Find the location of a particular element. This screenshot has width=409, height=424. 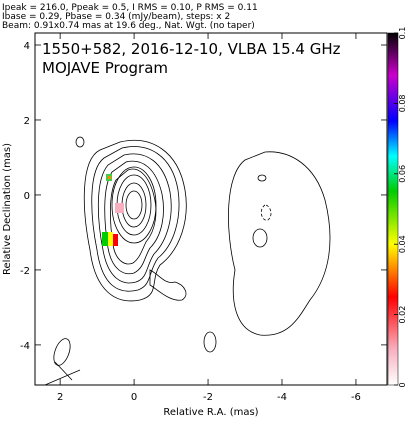

y-axis-label: Relative Declination (mas) is located at coordinates (7, 209).